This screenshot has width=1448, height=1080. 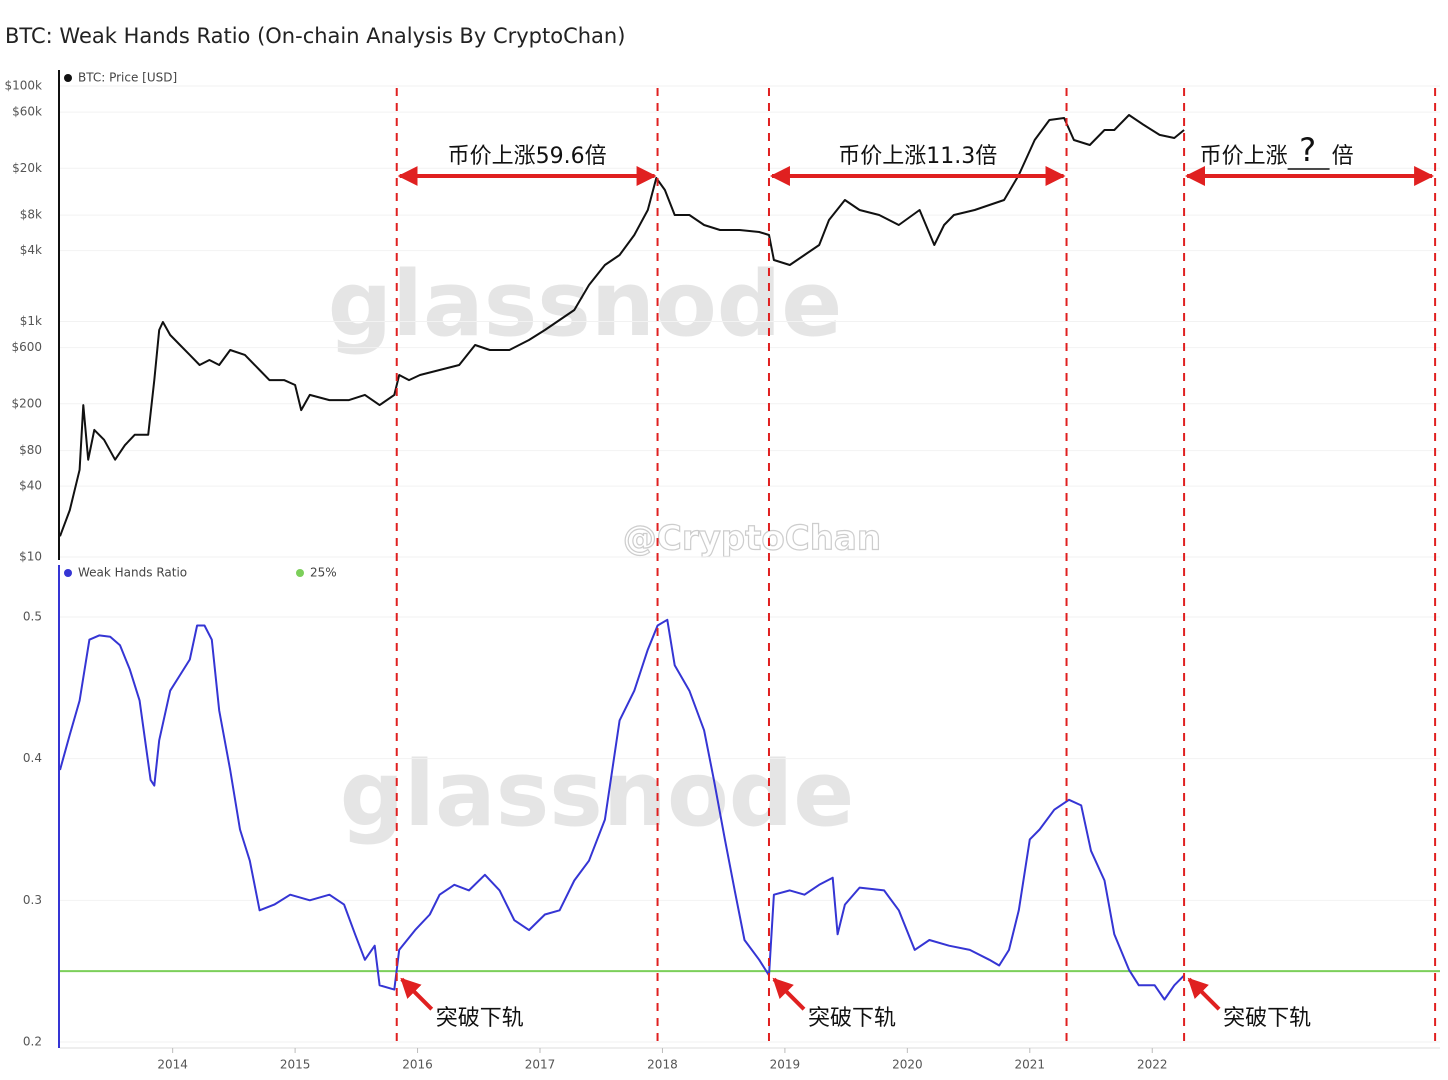 What do you see at coordinates (417, 1065) in the screenshot?
I see `x-tick-label: 2016` at bounding box center [417, 1065].